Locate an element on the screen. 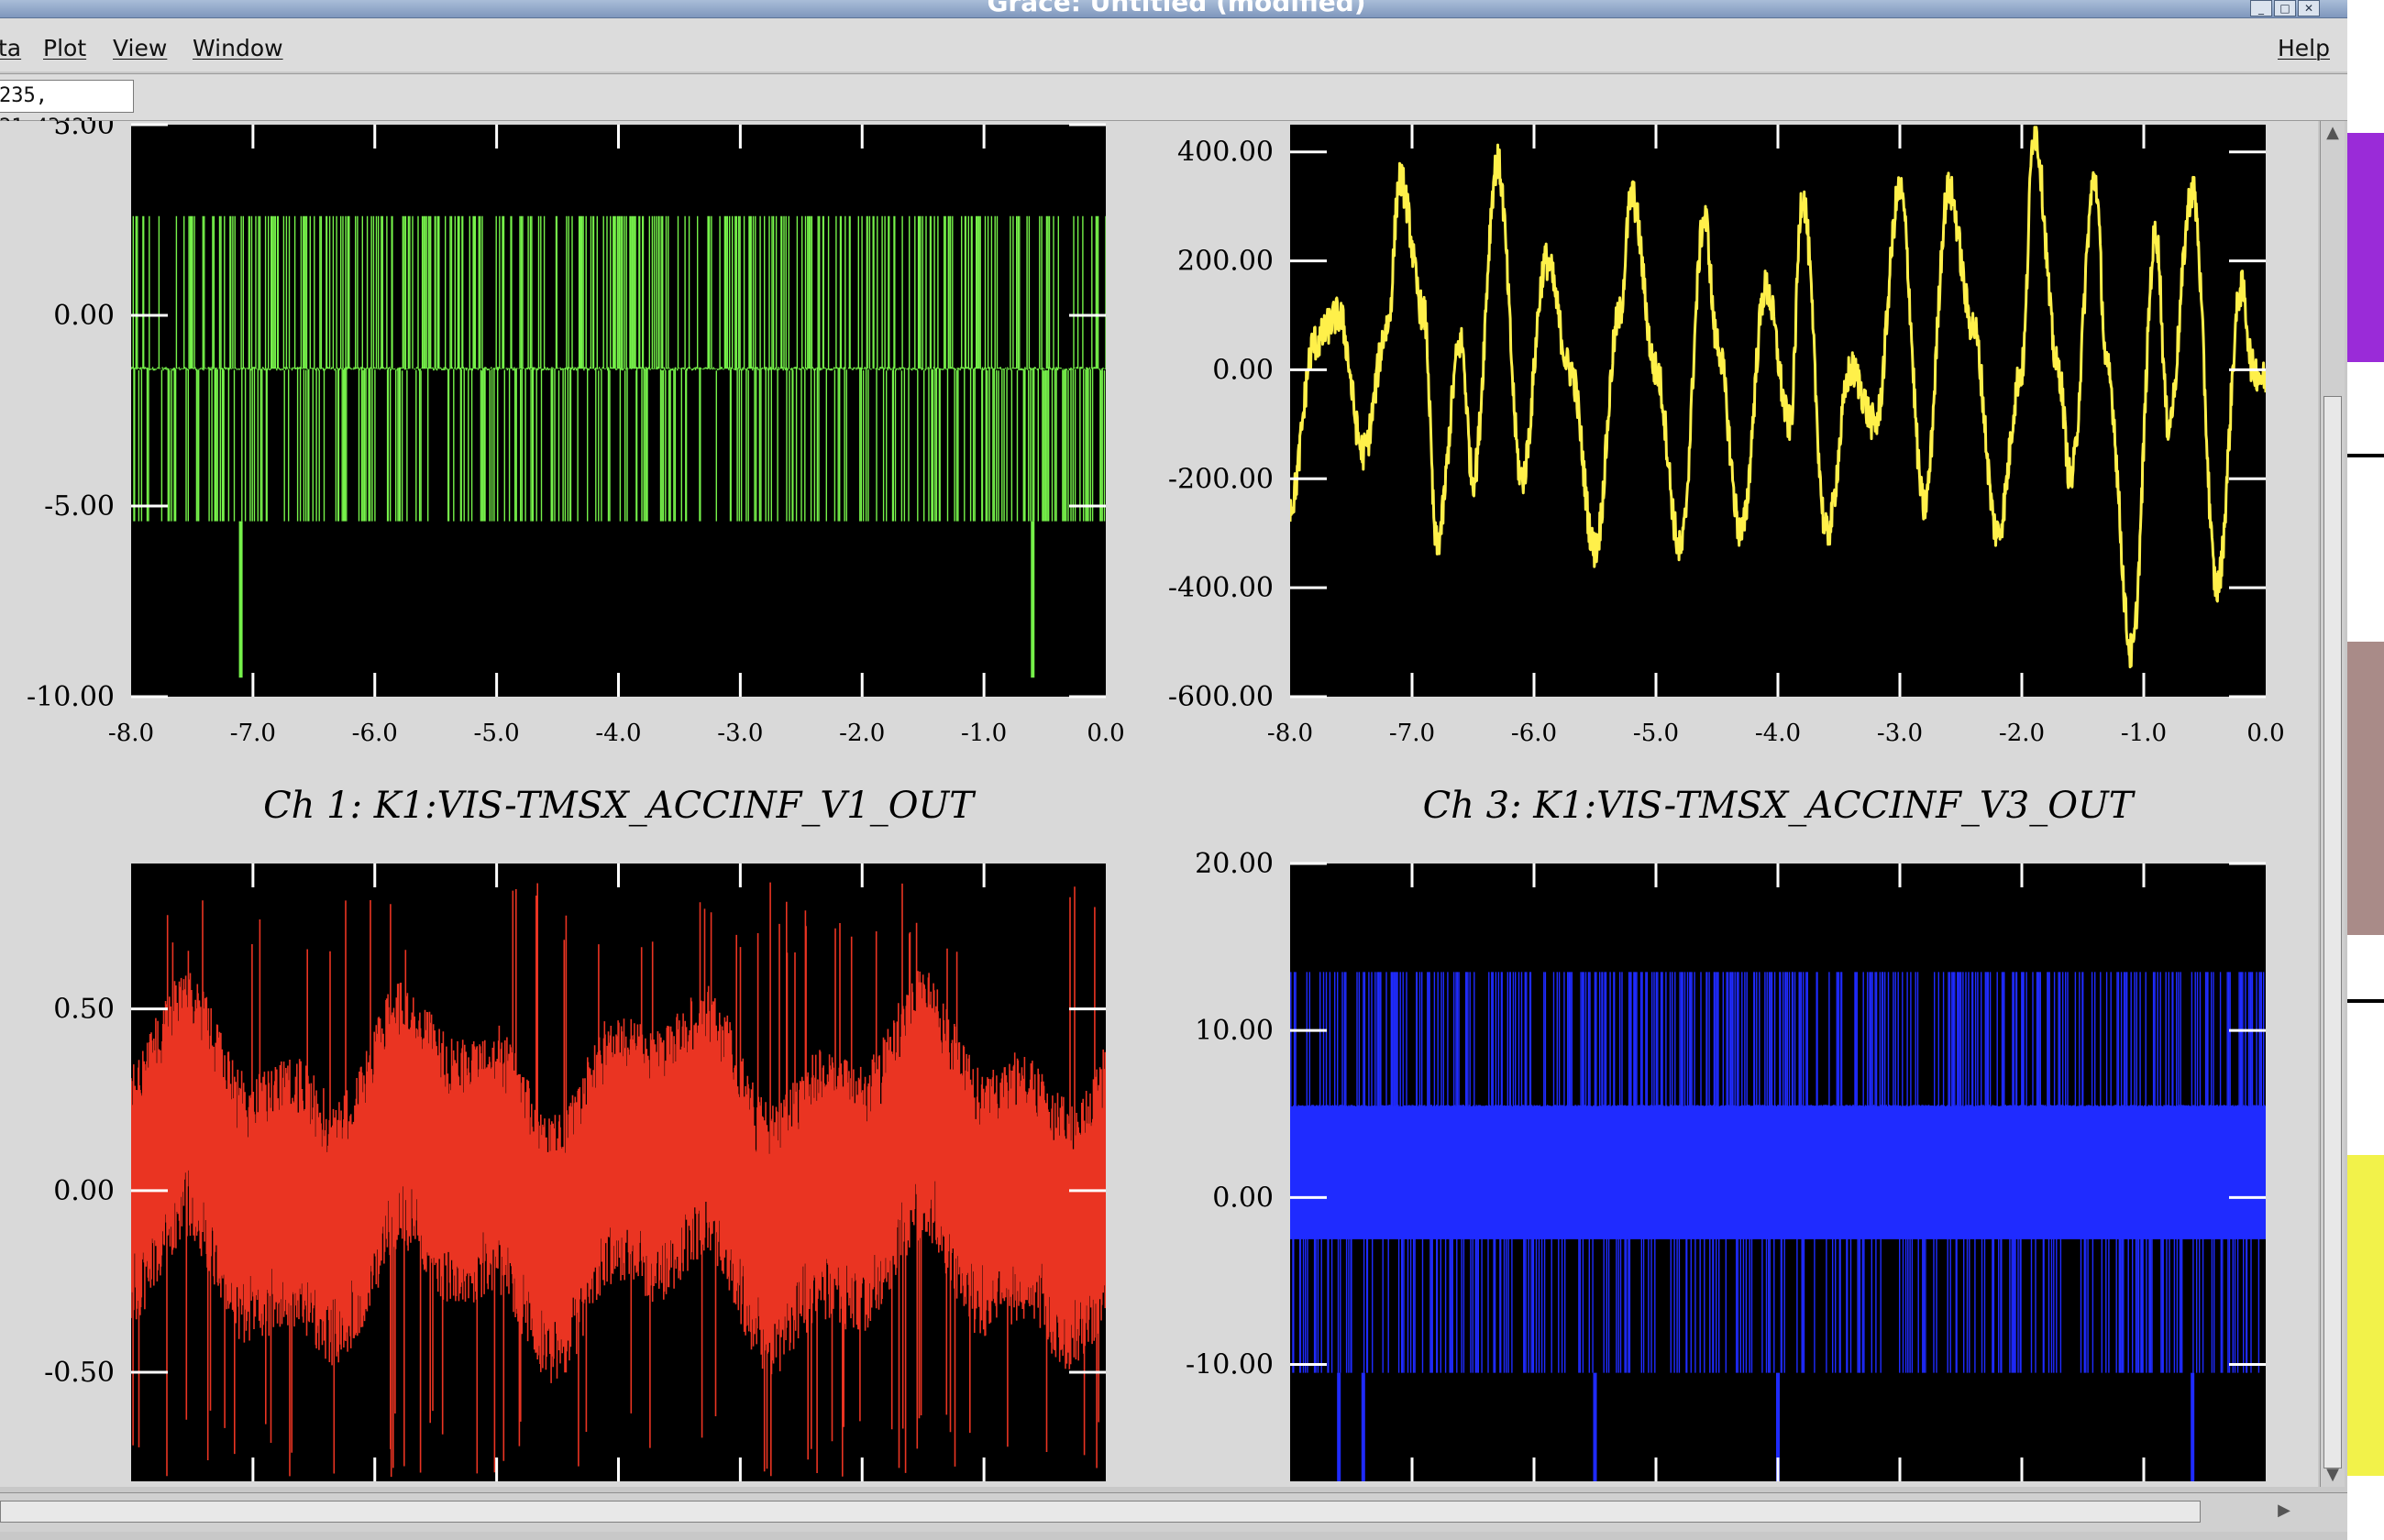 This screenshot has width=2384, height=1540. locator-bar: 235, 21.4342] is located at coordinates (1173, 105).